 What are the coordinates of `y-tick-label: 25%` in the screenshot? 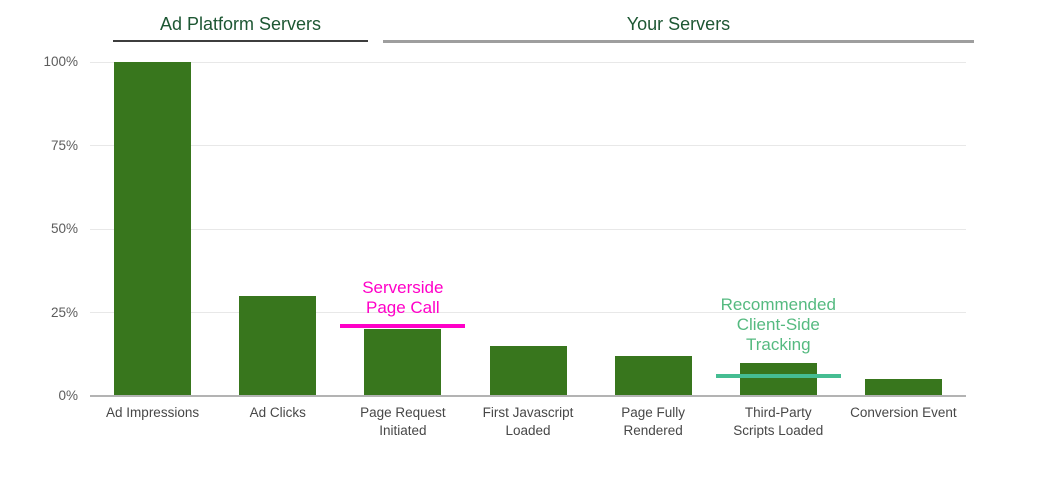 It's located at (64, 312).